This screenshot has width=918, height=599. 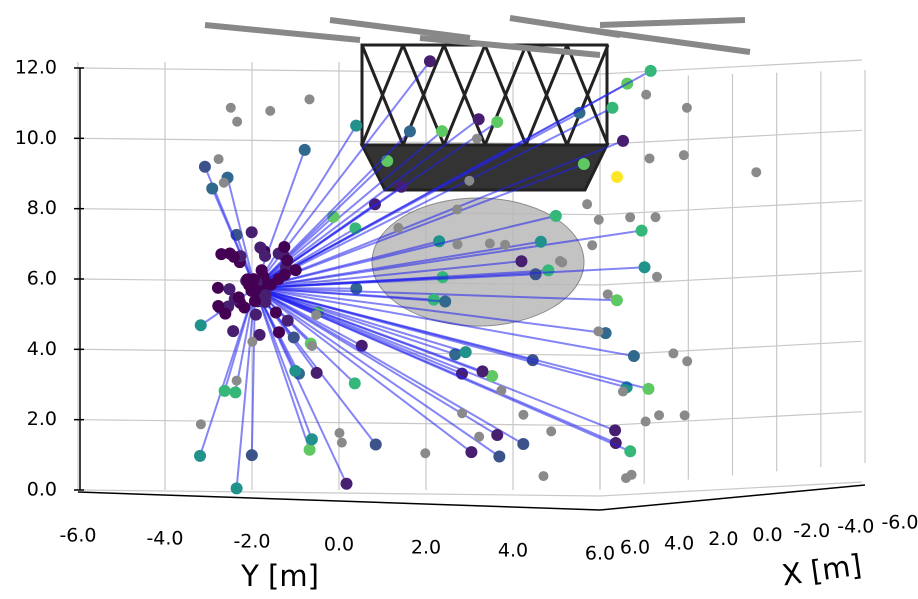 I want to click on x-tick-label: 6.0, so click(x=635, y=548).